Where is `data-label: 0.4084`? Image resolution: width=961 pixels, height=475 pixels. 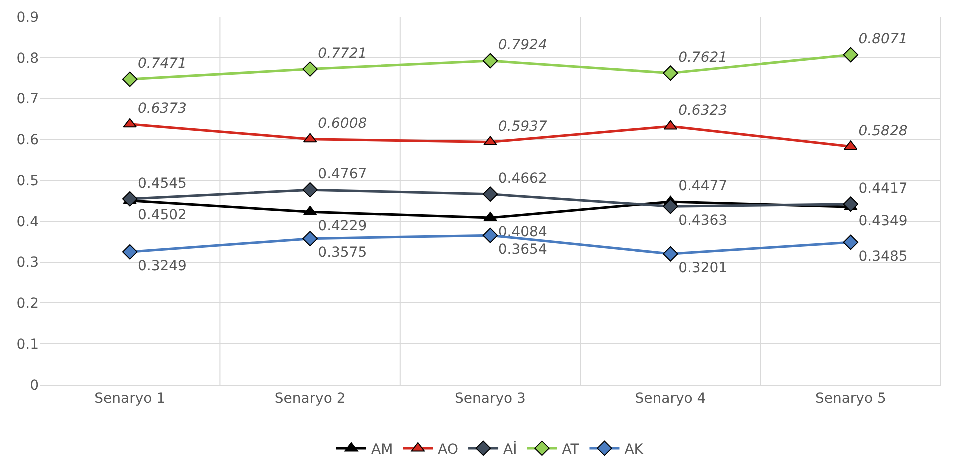
data-label: 0.4084 is located at coordinates (523, 232).